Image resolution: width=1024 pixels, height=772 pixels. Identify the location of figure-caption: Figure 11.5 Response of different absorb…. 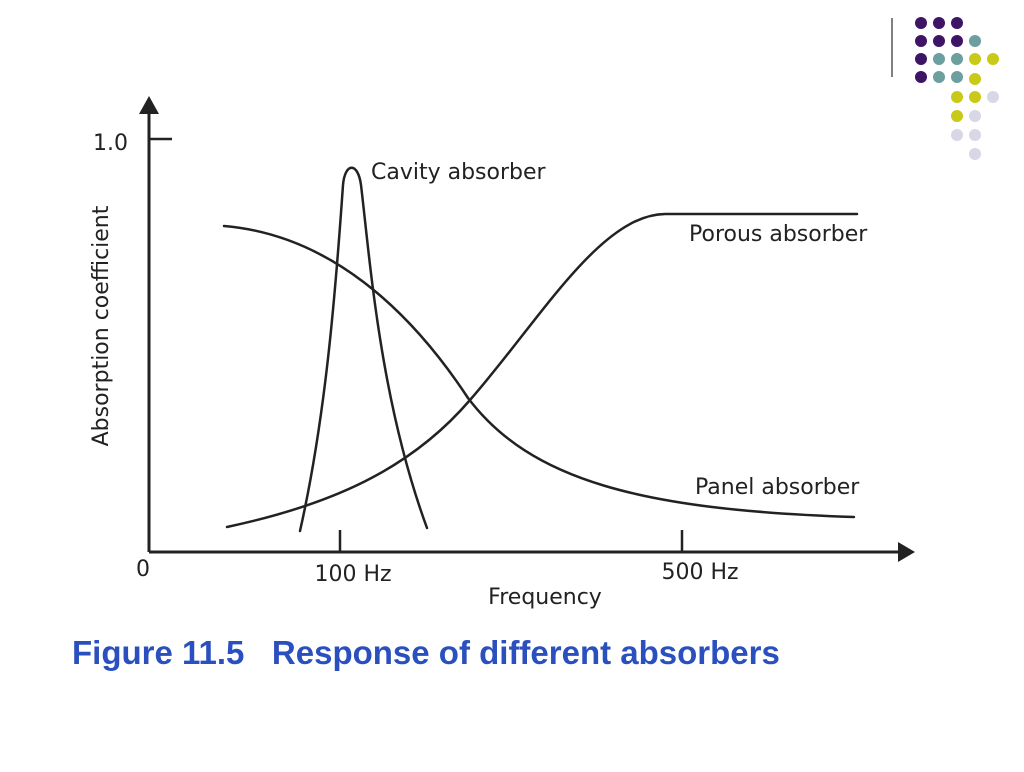
(426, 652).